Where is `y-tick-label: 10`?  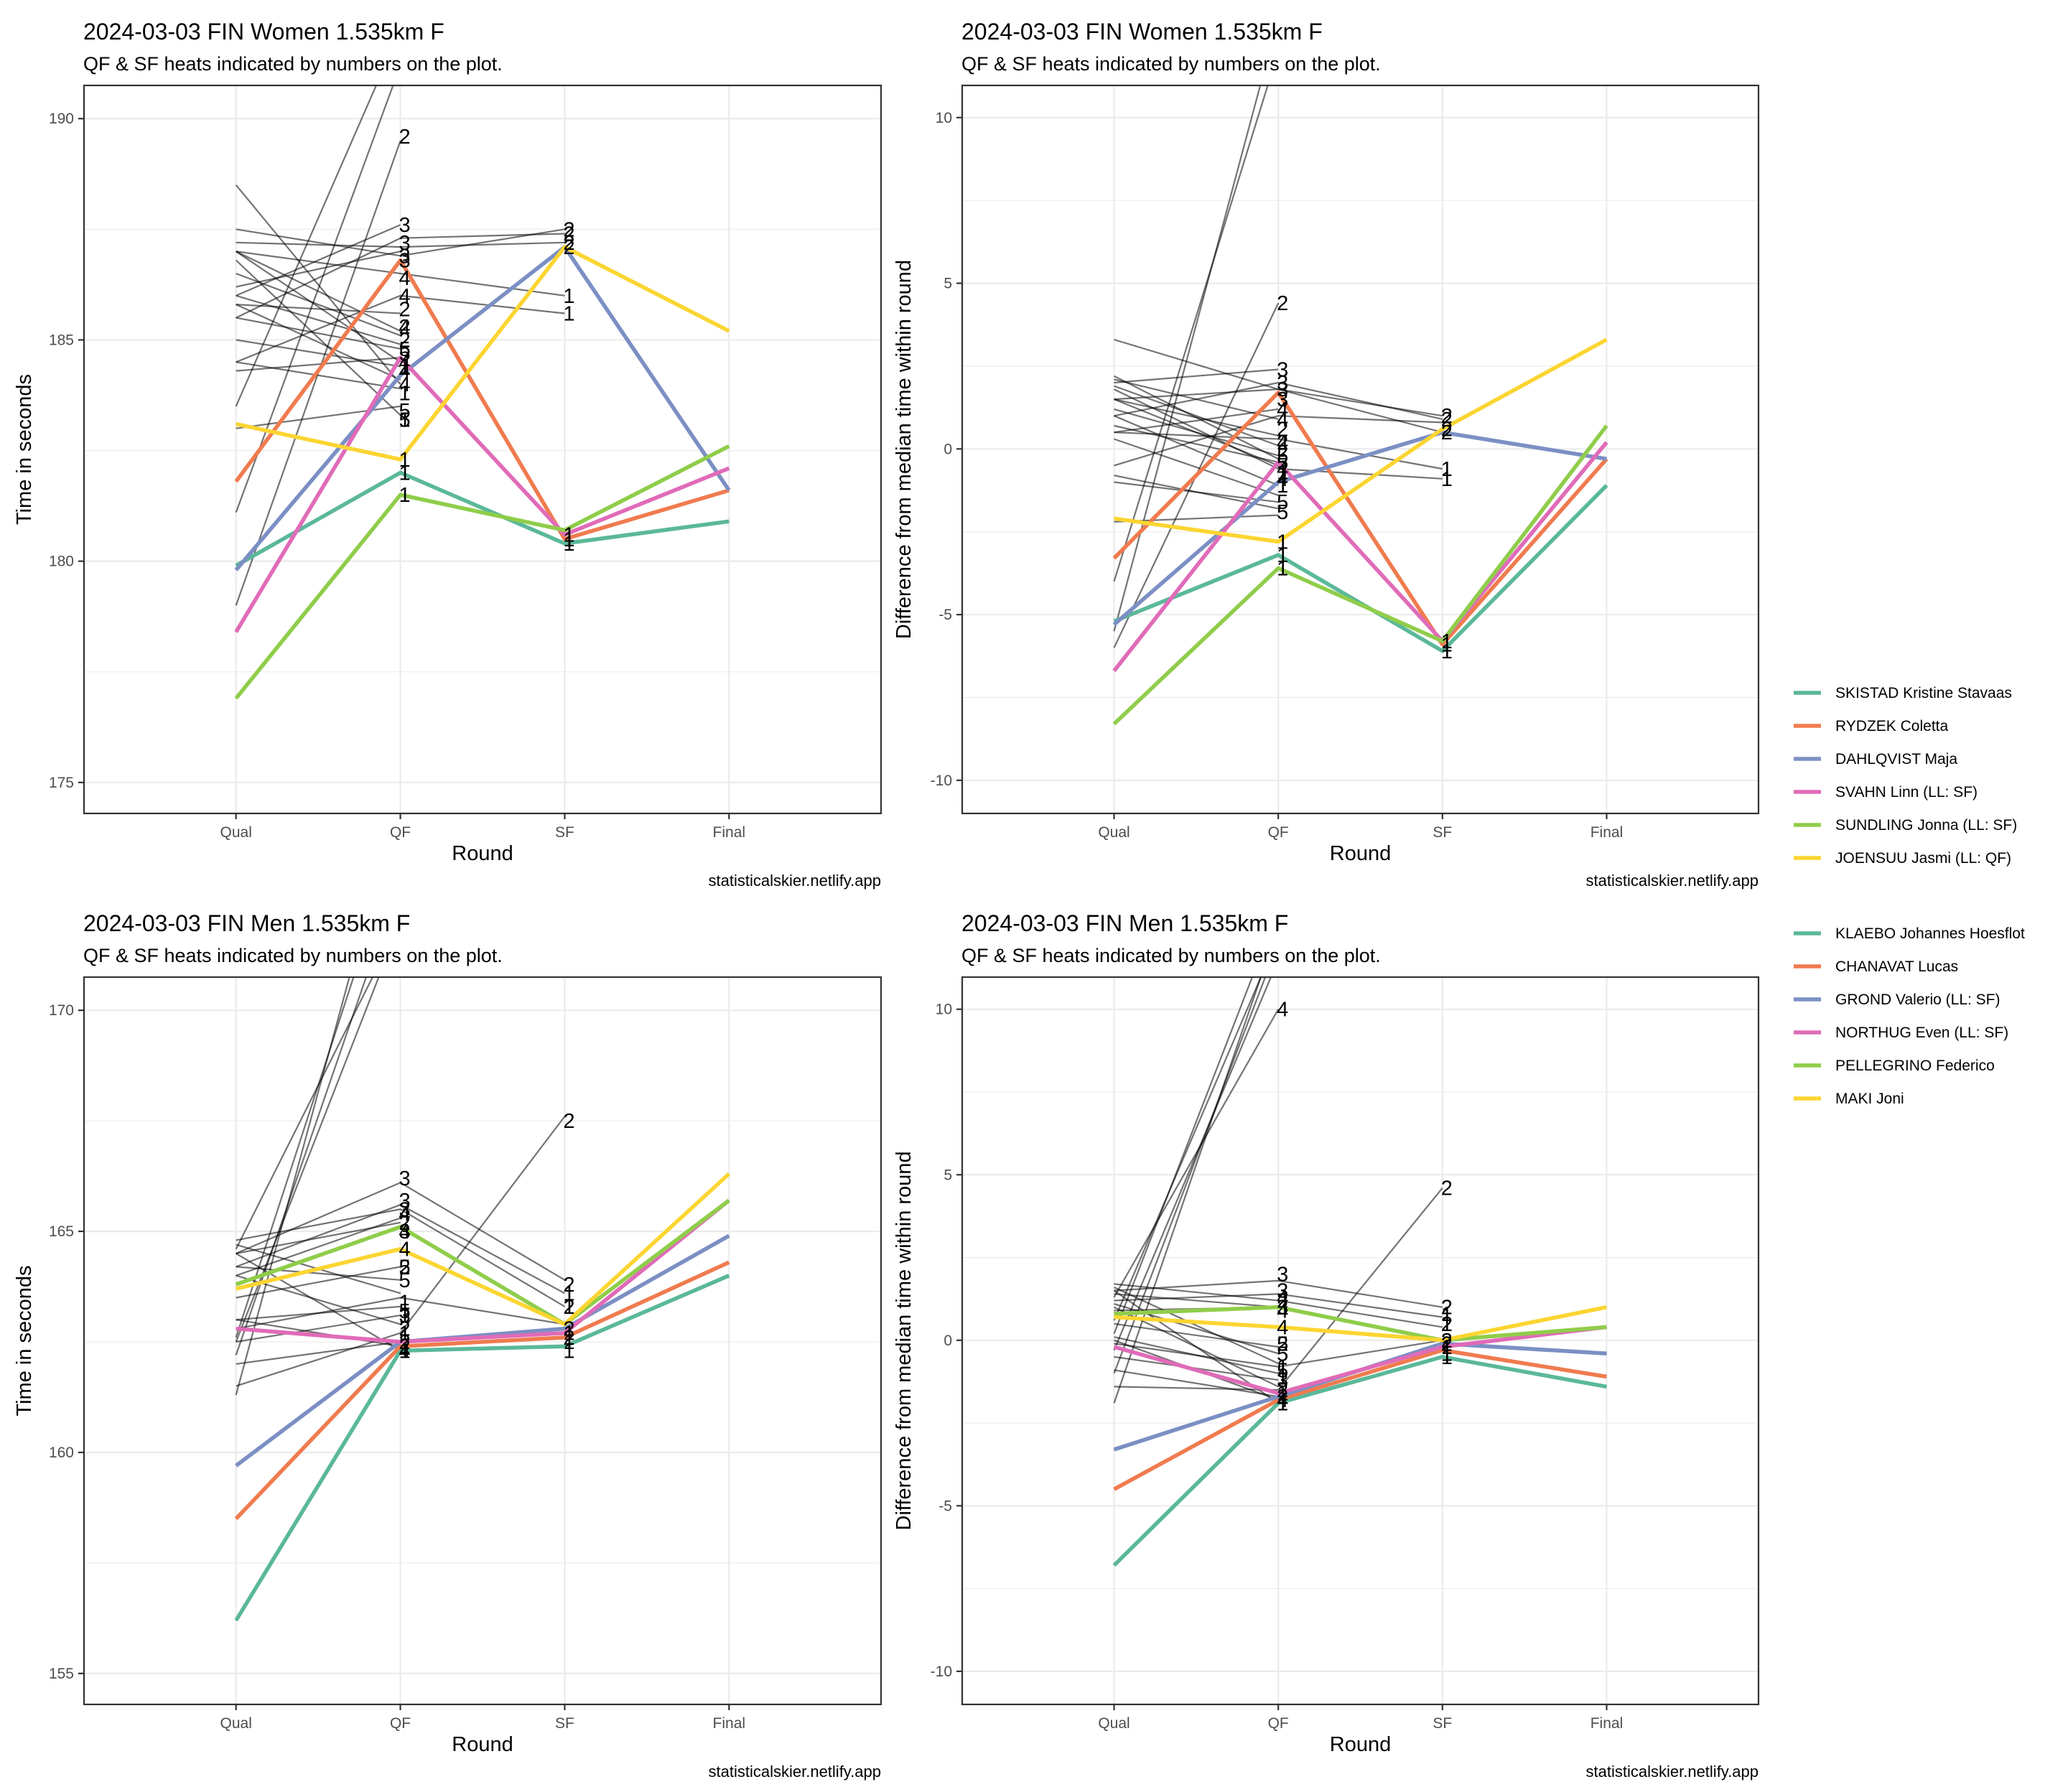
y-tick-label: 10 is located at coordinates (944, 1010).